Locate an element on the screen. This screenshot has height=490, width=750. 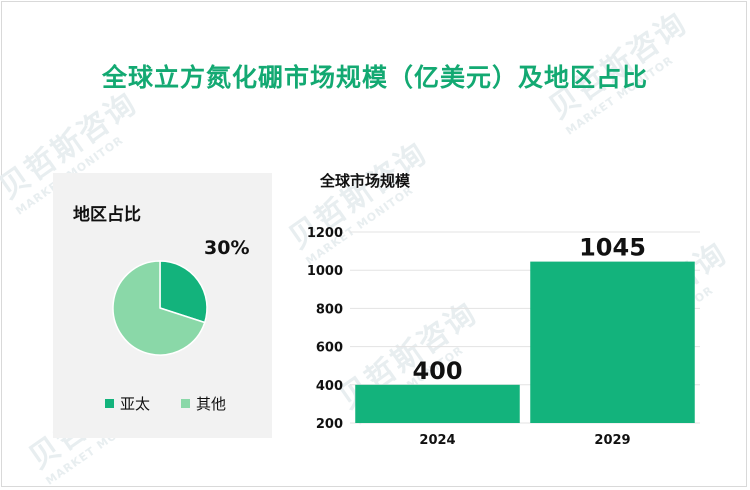
y-tick-label: 400 is located at coordinates (329, 386).